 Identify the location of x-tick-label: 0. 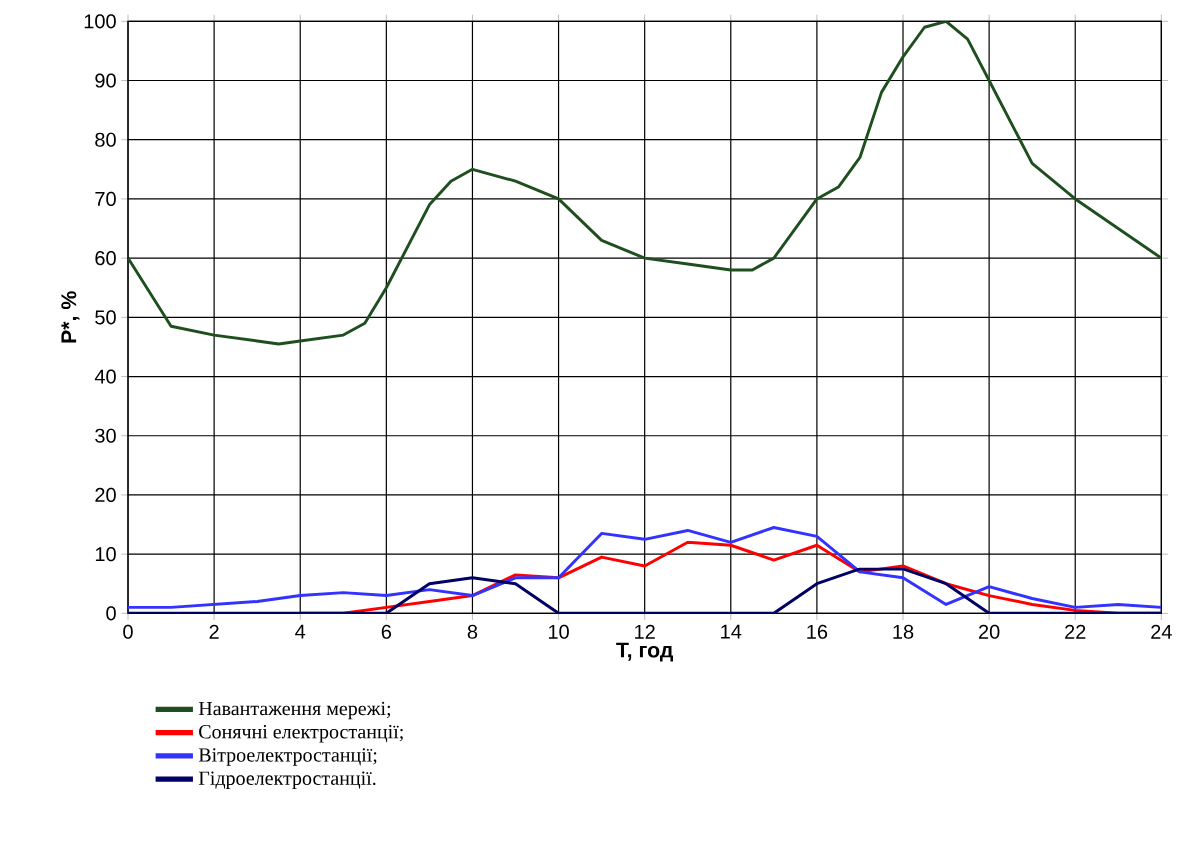
(128, 631).